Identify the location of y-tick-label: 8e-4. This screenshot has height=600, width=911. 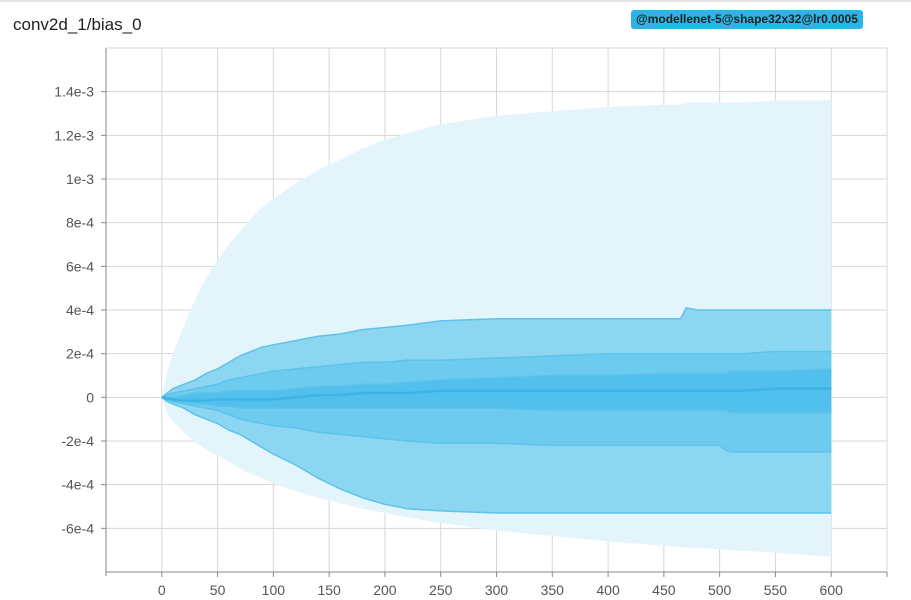
(80, 223).